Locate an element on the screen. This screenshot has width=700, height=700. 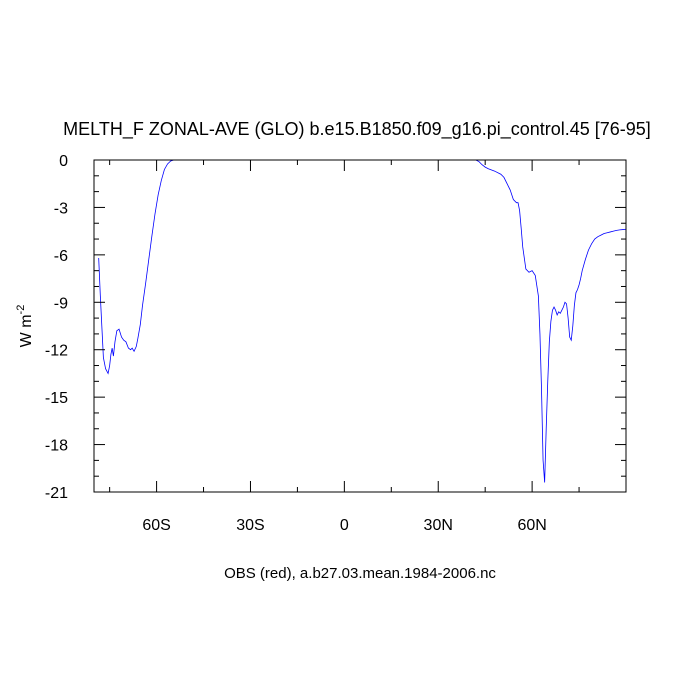
y-tick-label: -21 is located at coordinates (56, 493).